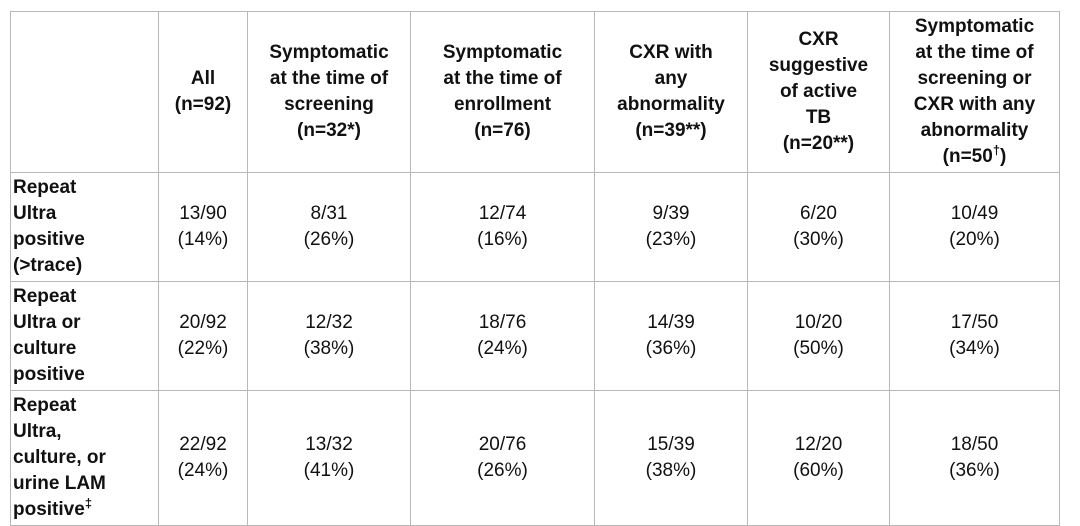 This screenshot has width=1080, height=526. Describe the element at coordinates (818, 336) in the screenshot. I see `data-cell: 10/20 (50%)` at that location.